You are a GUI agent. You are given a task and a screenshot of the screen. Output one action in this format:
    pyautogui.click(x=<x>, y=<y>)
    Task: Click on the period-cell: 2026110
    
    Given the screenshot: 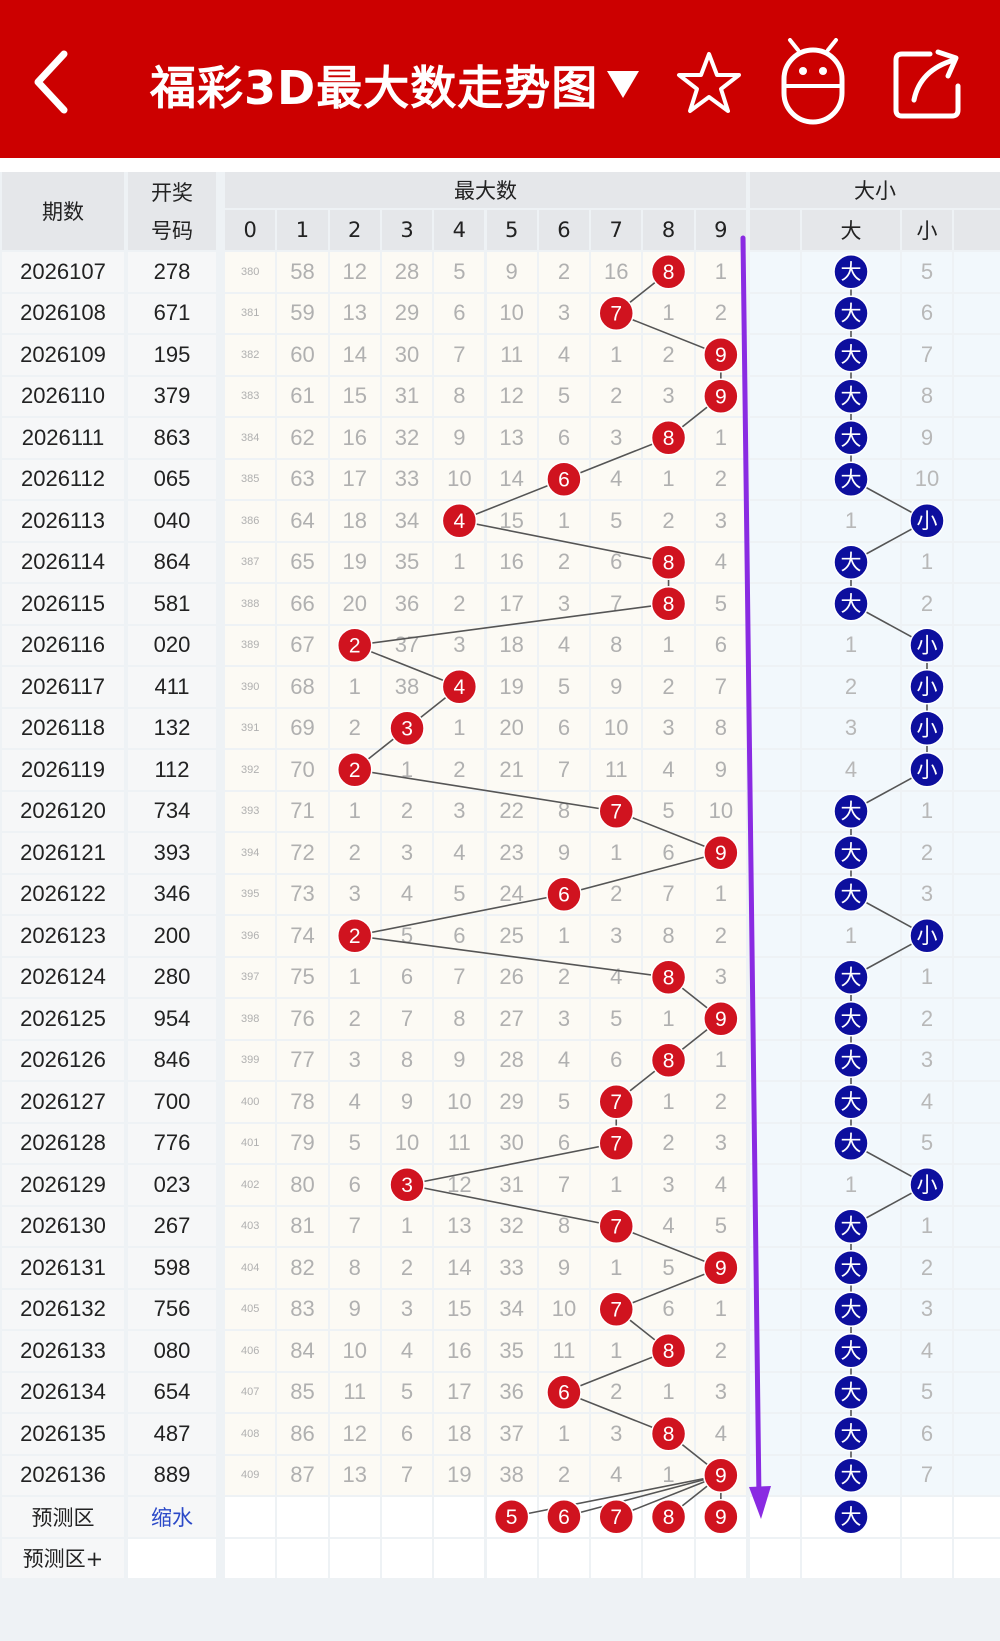 What is the action you would take?
    pyautogui.click(x=63, y=396)
    